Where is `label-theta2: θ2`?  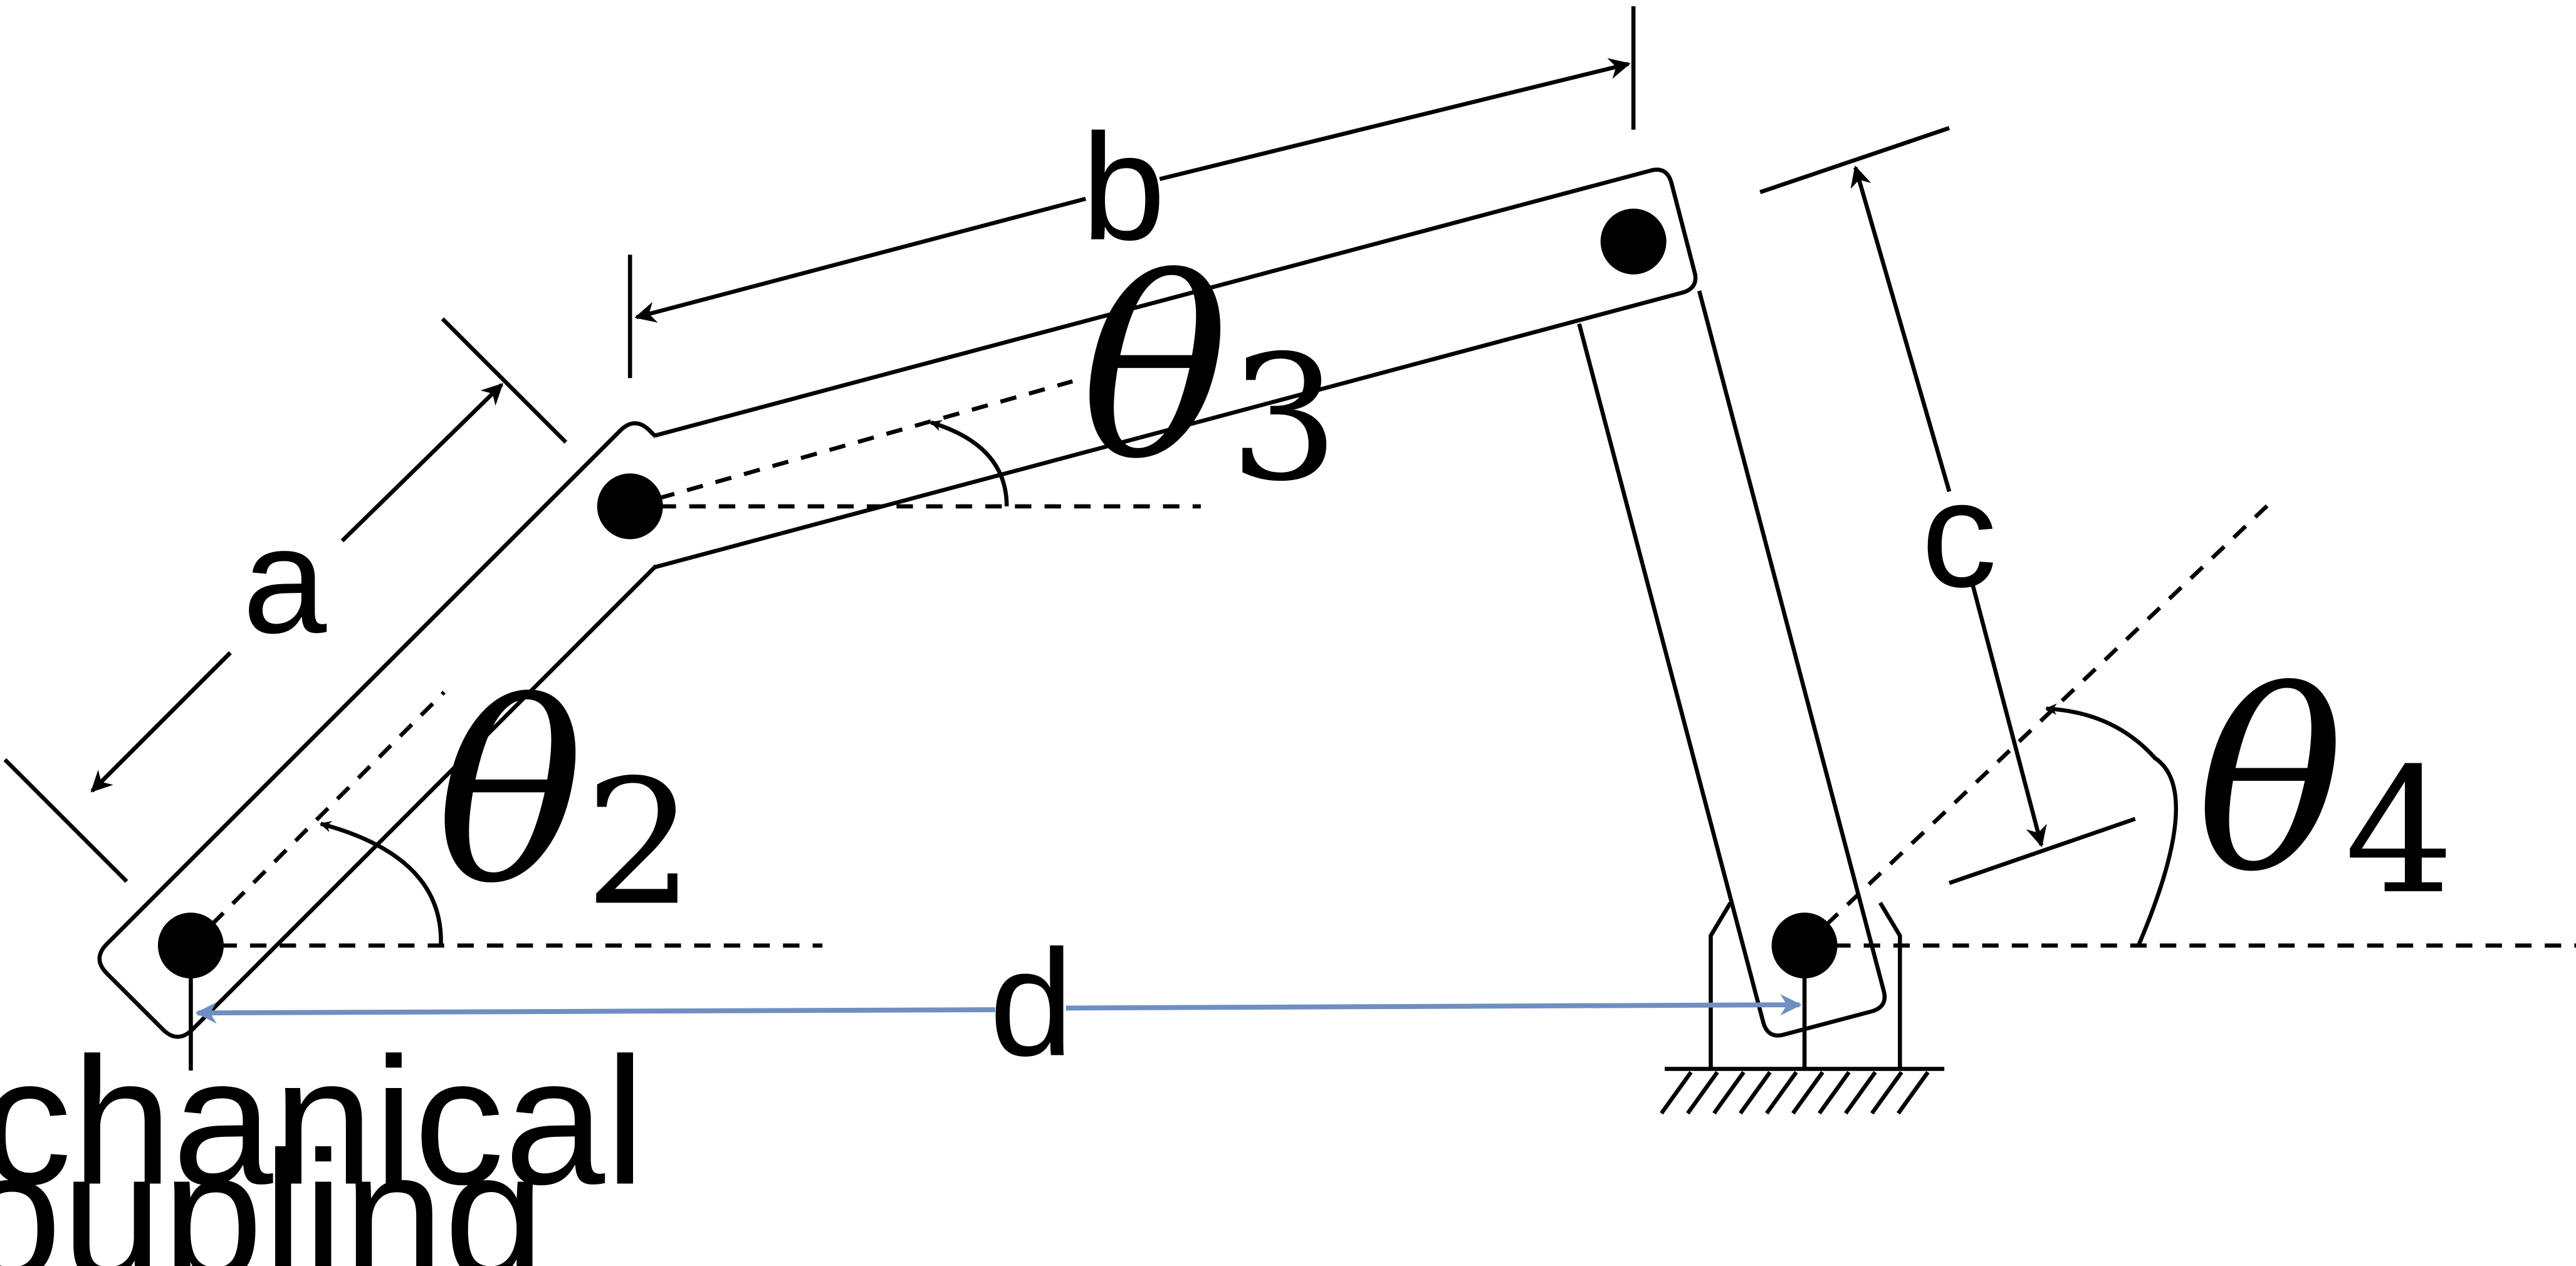 label-theta2: θ2 is located at coordinates (565, 797).